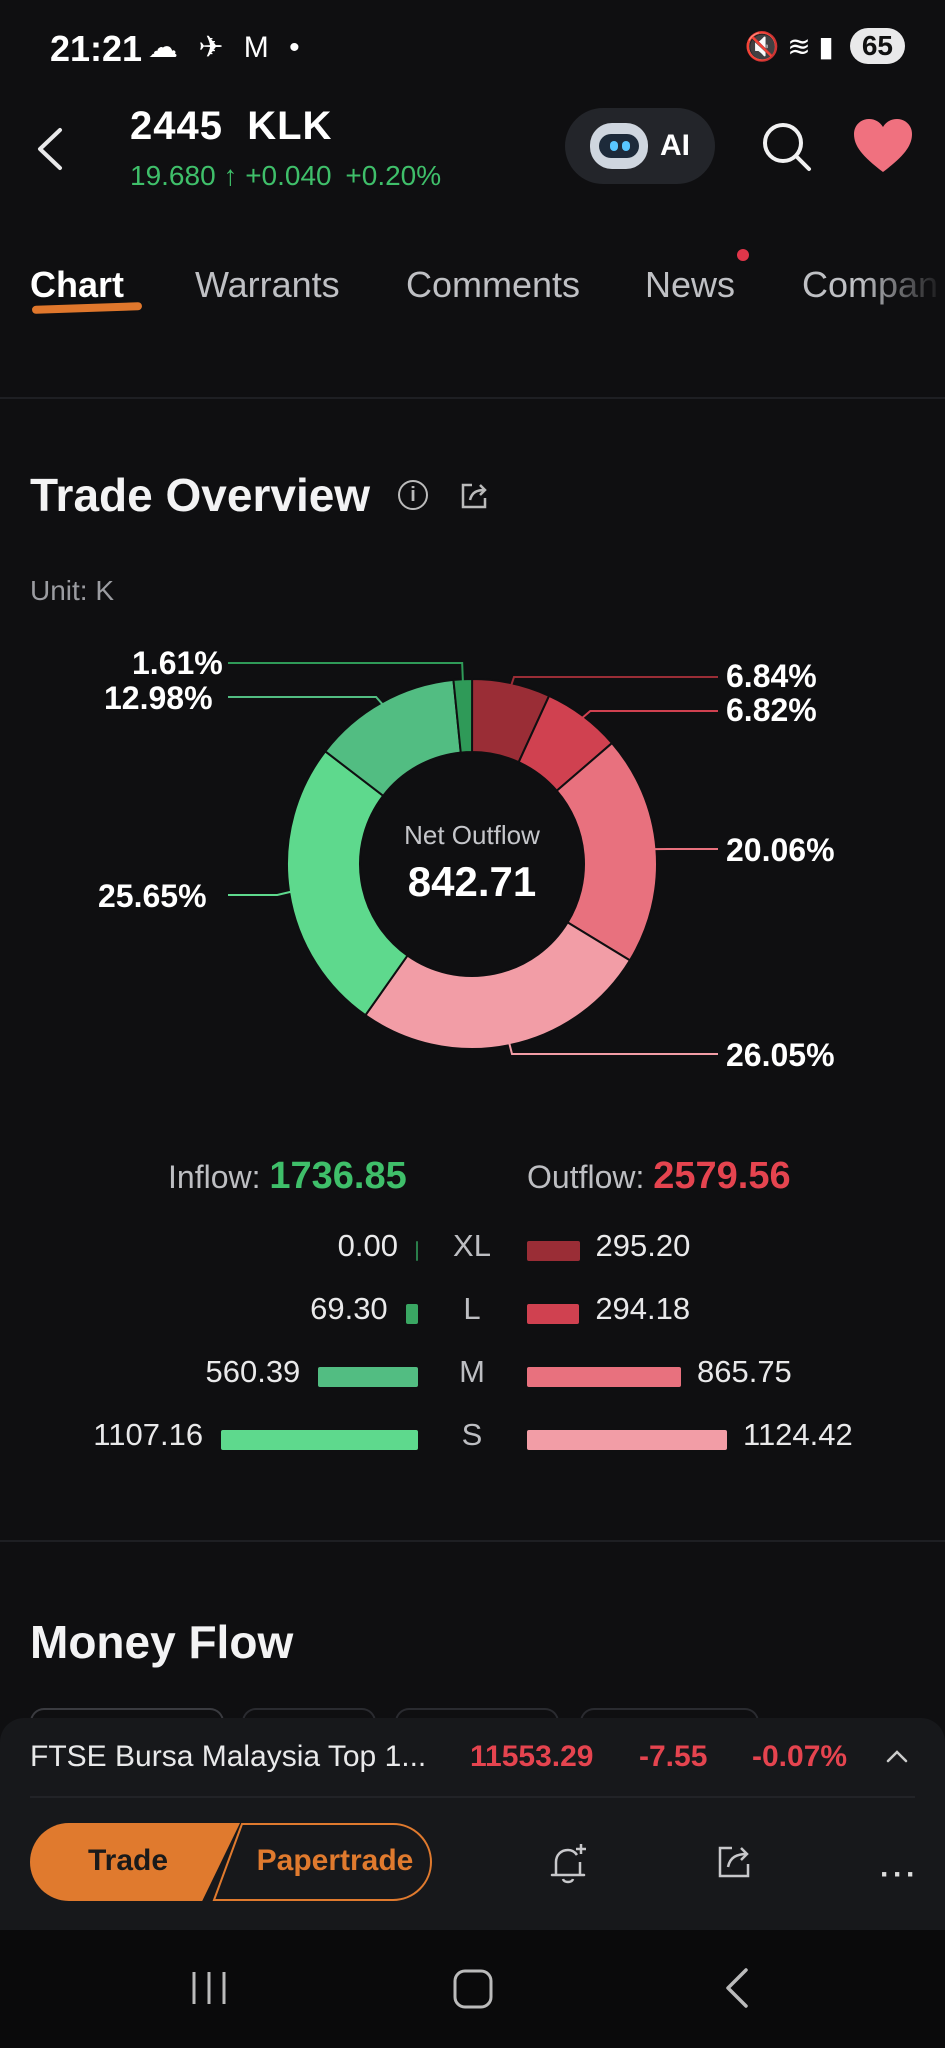  I want to click on outflow-value: 295.20, so click(643, 1245).